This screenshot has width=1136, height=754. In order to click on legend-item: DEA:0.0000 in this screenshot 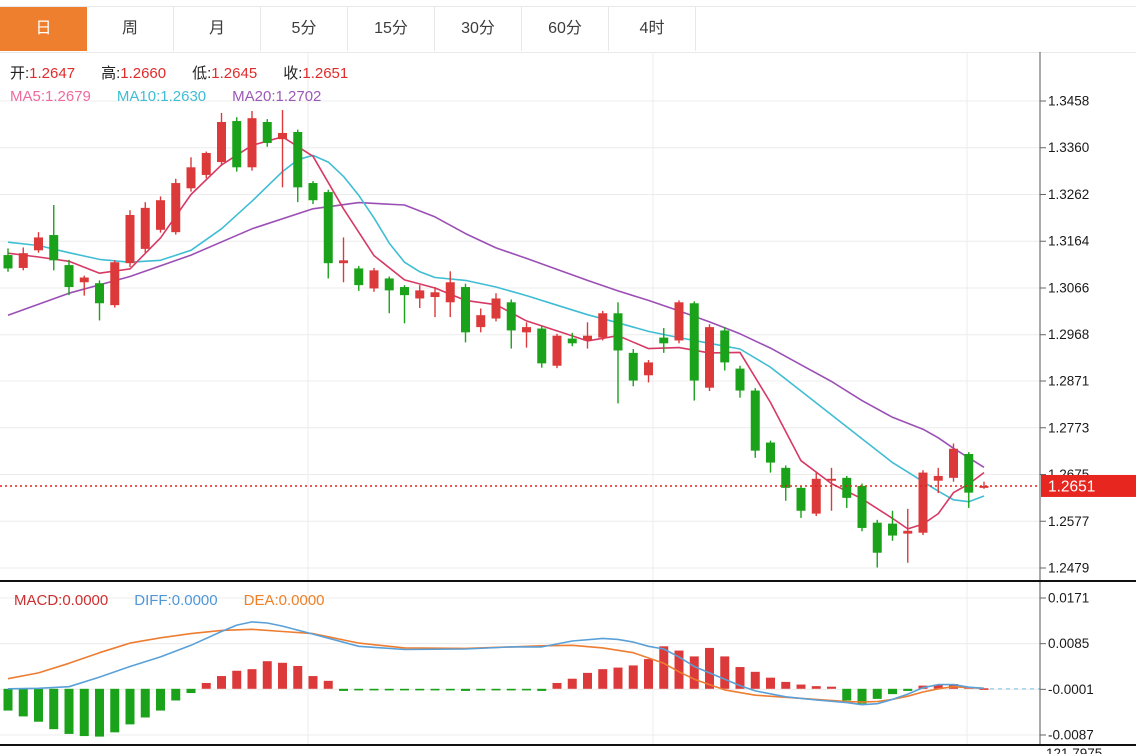, I will do `click(284, 600)`.